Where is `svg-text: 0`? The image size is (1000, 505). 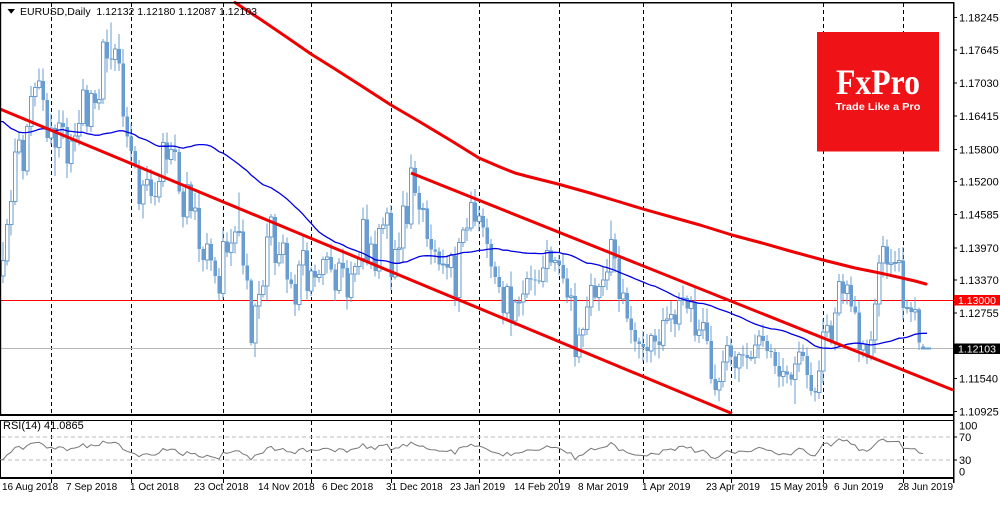 svg-text: 0 is located at coordinates (962, 473).